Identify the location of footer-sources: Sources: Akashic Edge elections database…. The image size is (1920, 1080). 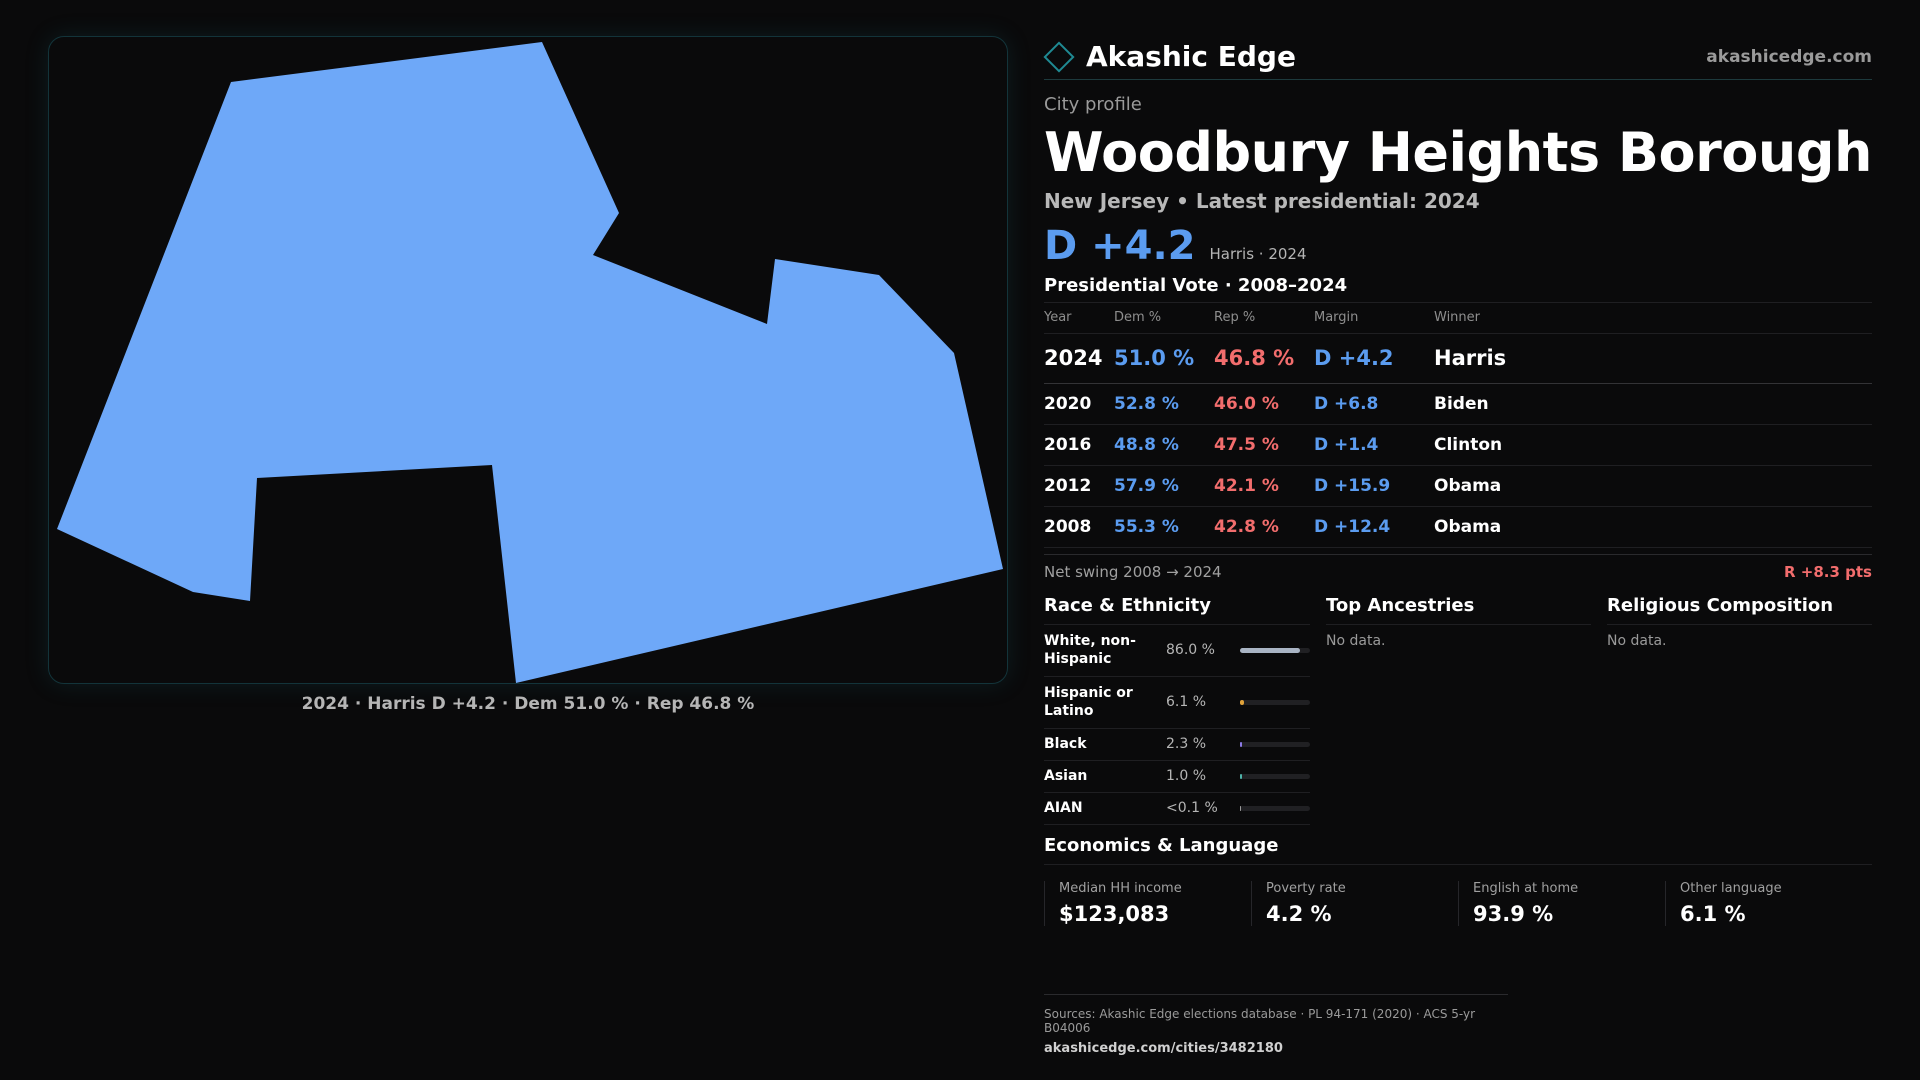
(1260, 1021).